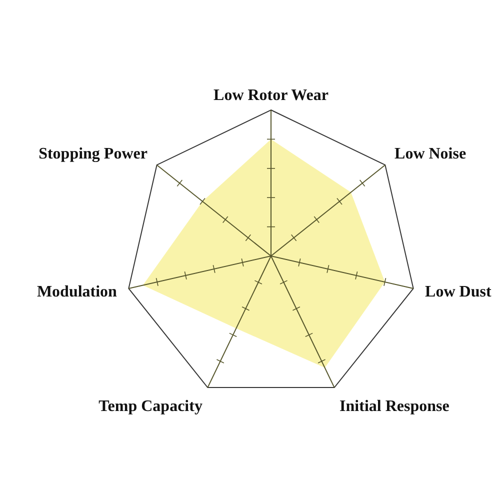  I want to click on spoke-label: Low Rotor Wear, so click(271, 95).